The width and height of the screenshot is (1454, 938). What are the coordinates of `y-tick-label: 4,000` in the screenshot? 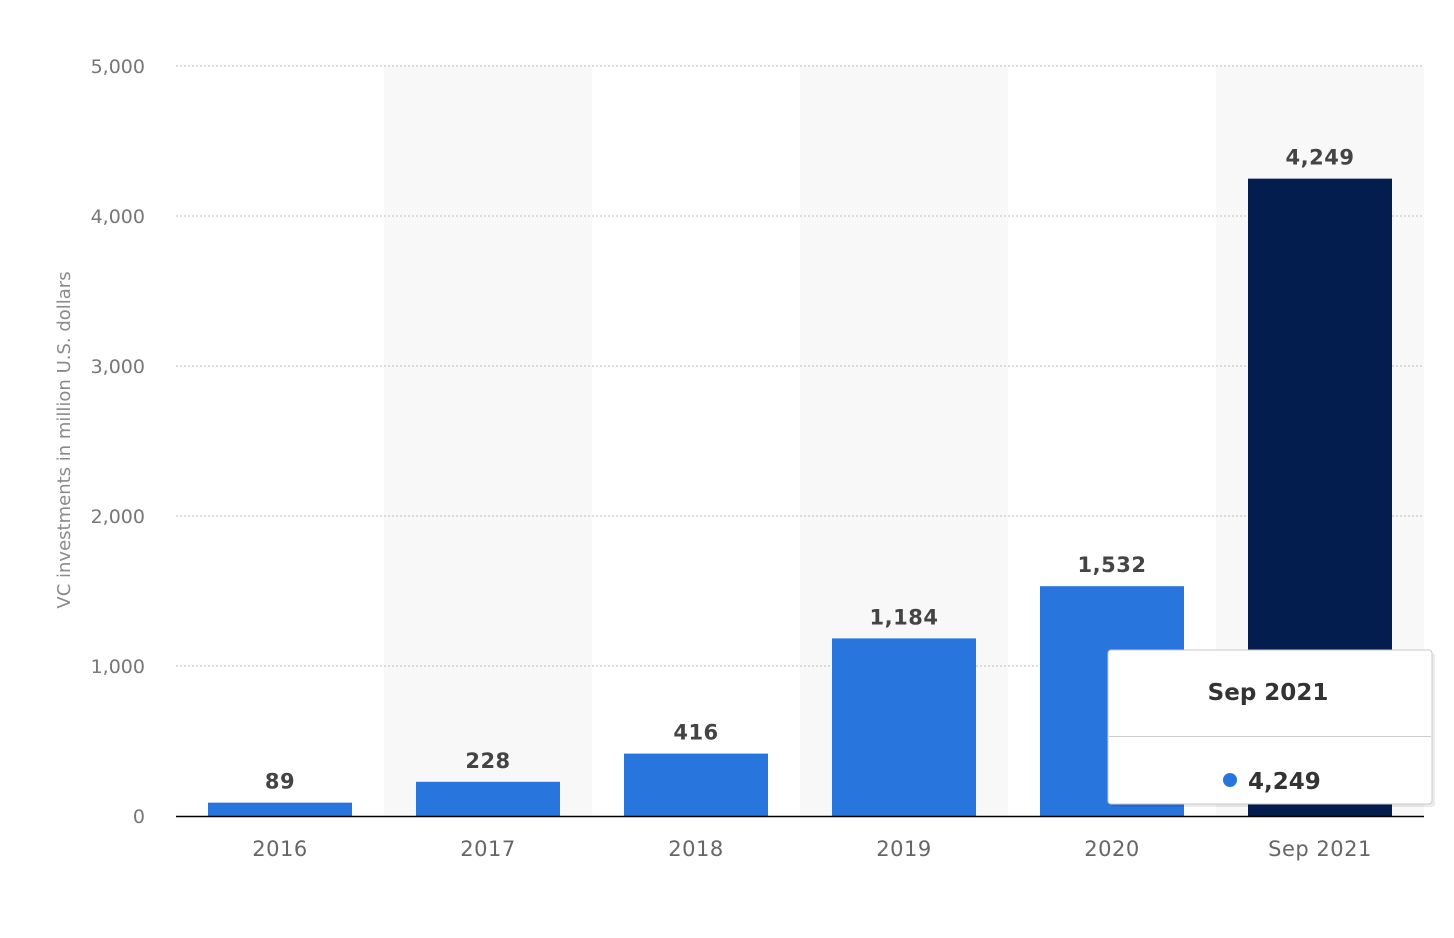 It's located at (118, 217).